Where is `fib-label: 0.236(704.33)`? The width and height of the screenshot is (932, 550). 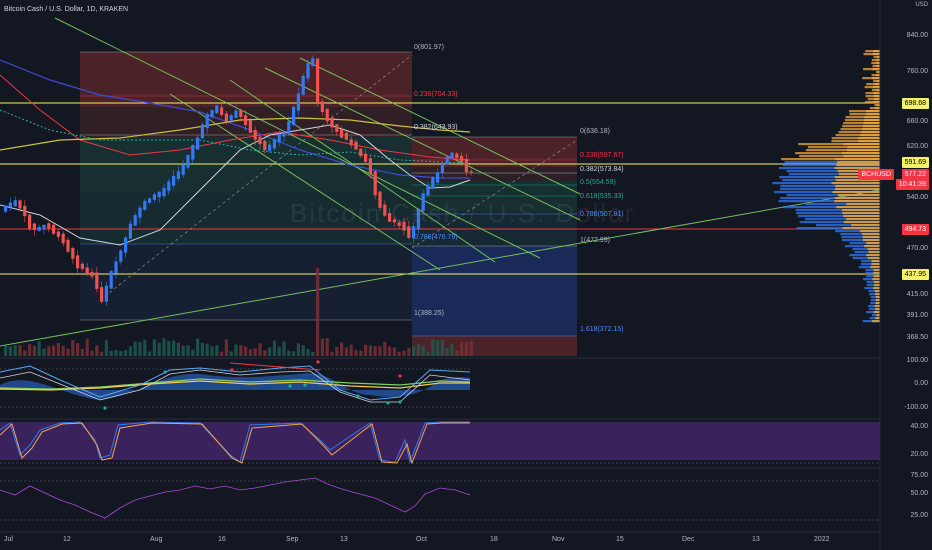
fib-label: 0.236(704.33) is located at coordinates (436, 94).